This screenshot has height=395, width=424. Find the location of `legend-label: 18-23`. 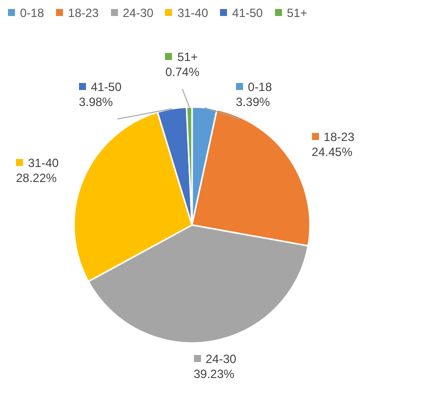

legend-label: 18-23 is located at coordinates (339, 137).